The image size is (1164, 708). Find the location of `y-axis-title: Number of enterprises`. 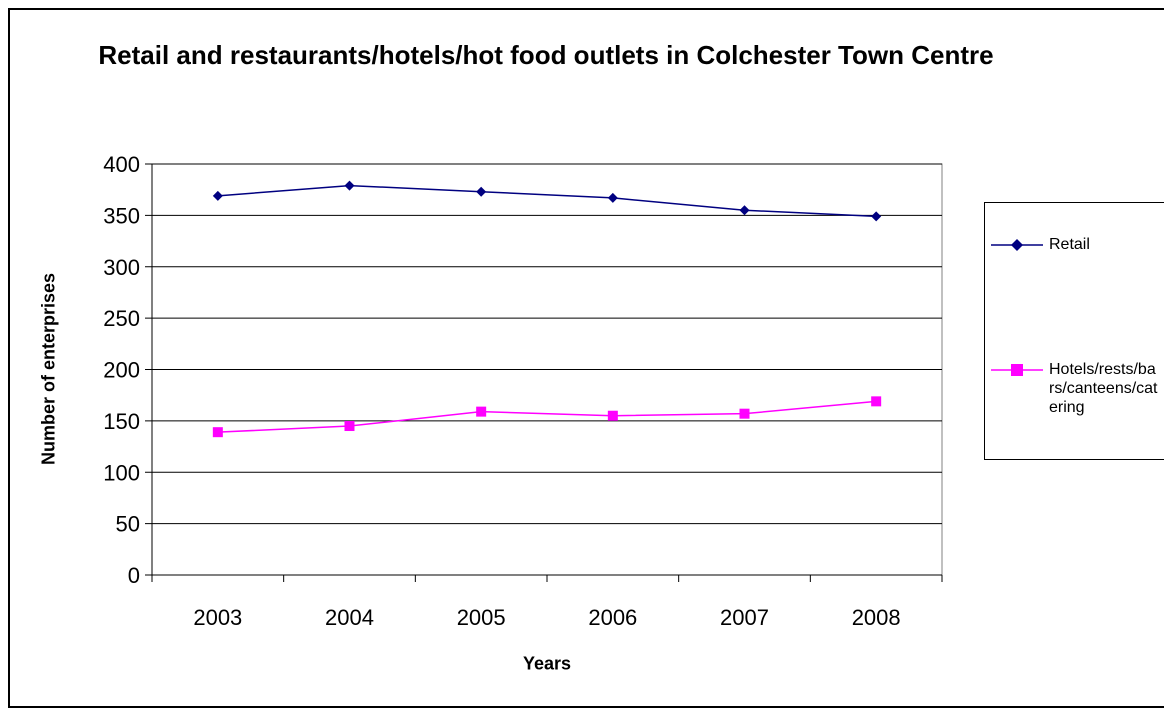

y-axis-title: Number of enterprises is located at coordinates (48, 369).